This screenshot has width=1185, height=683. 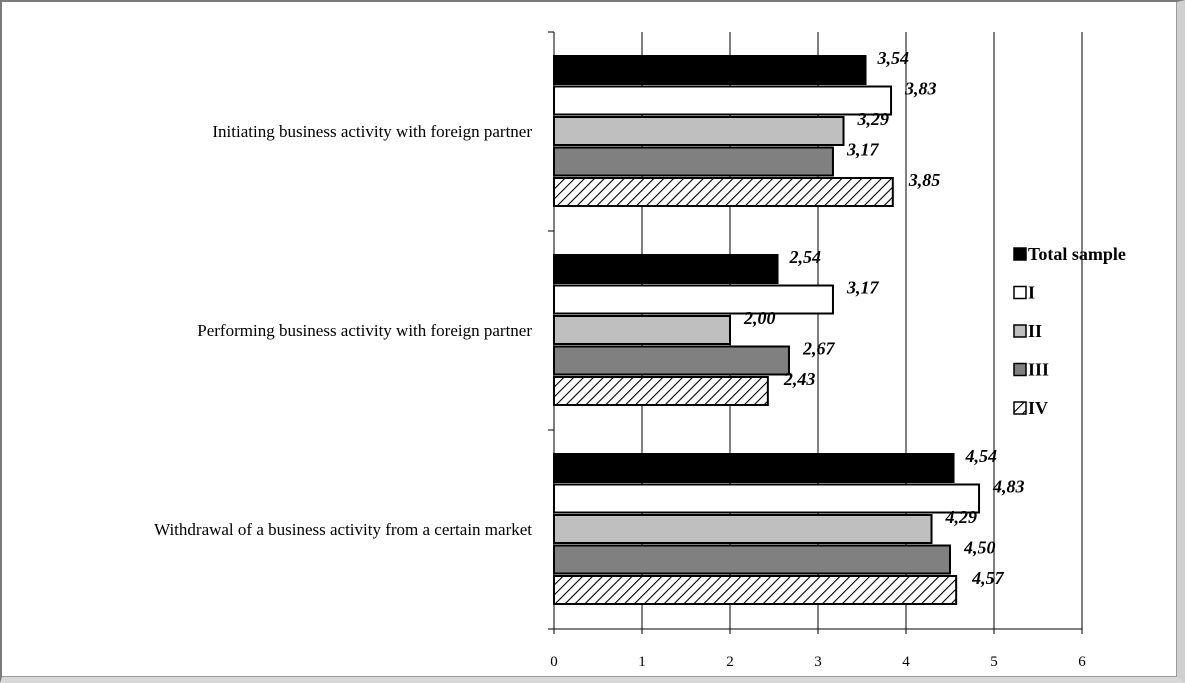 I want to click on bar-3-total-sample, so click(x=754, y=468).